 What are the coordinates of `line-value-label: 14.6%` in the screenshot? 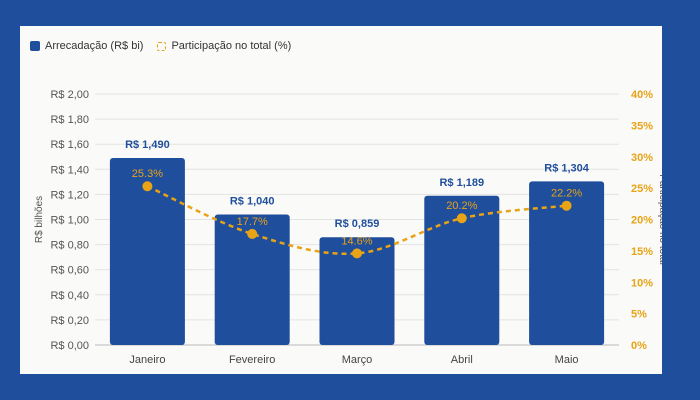 It's located at (356, 241).